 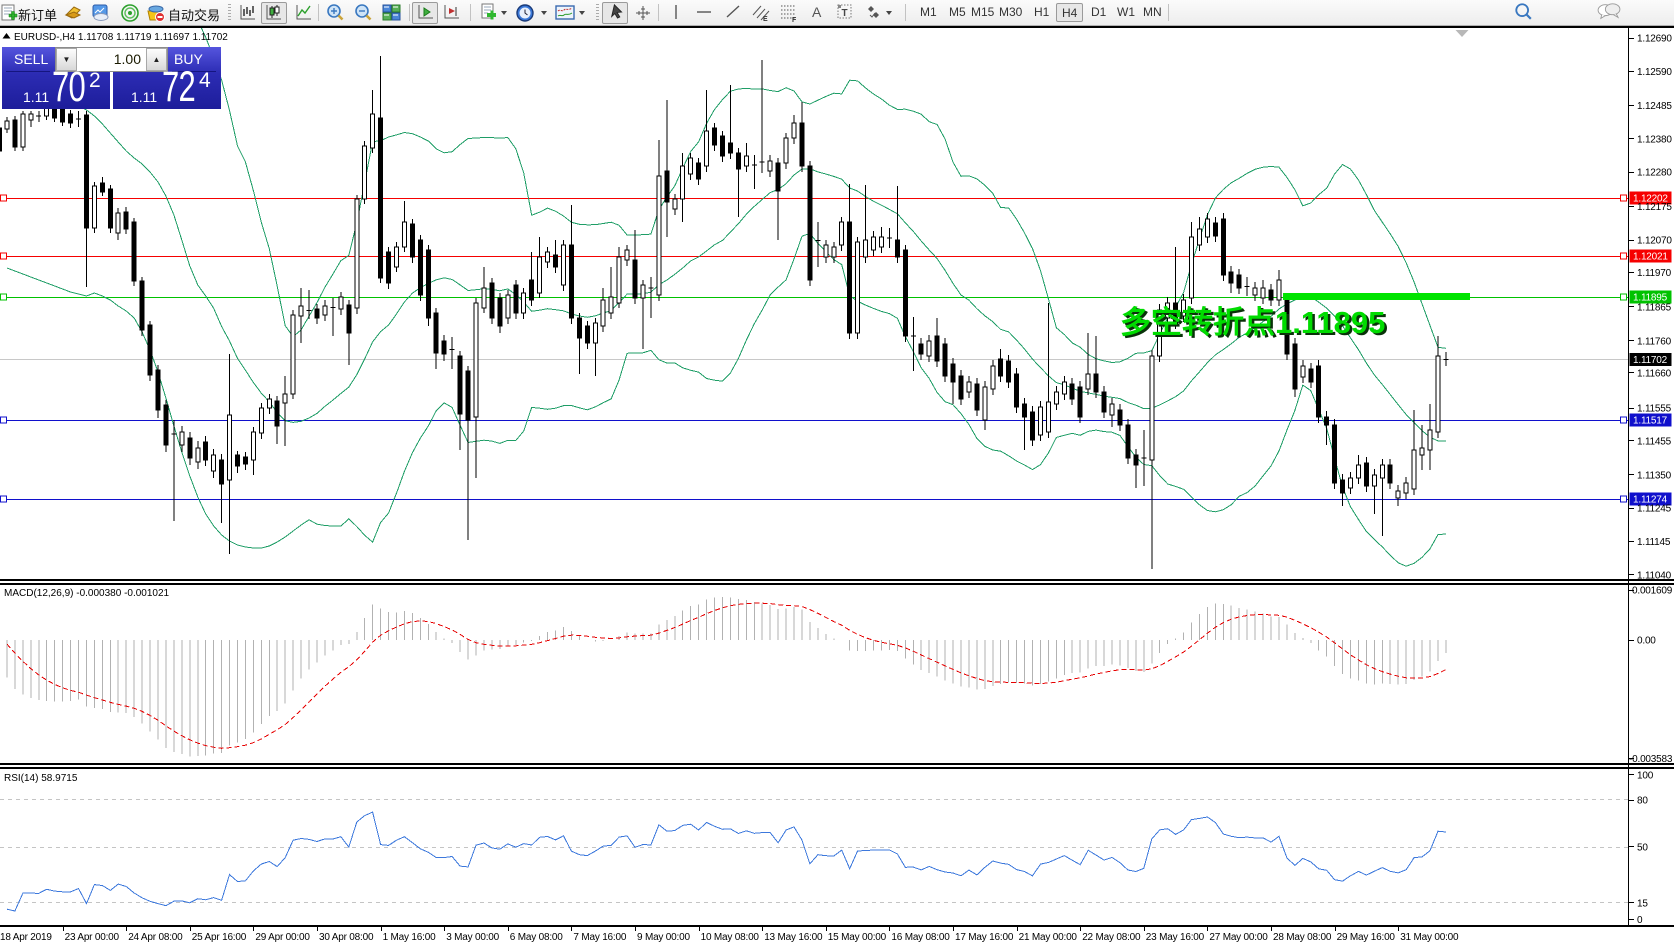 What do you see at coordinates (599, 937) in the screenshot?
I see `svg-text: 7 May 16:00` at bounding box center [599, 937].